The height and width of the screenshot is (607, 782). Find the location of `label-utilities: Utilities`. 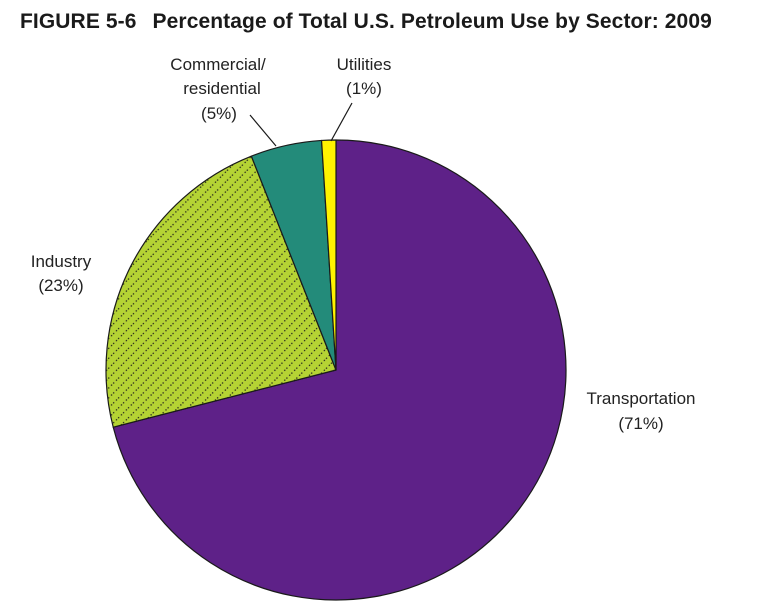

label-utilities: Utilities is located at coordinates (364, 64).